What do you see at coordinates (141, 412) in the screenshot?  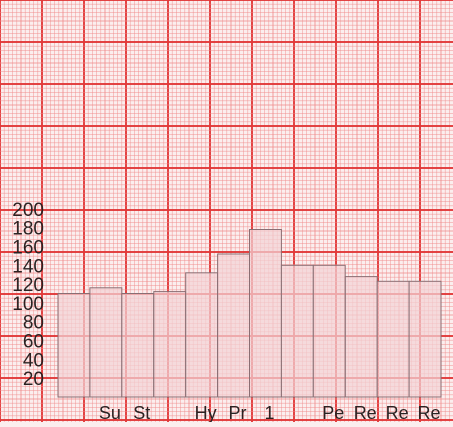 I see `x-tick-label: St` at bounding box center [141, 412].